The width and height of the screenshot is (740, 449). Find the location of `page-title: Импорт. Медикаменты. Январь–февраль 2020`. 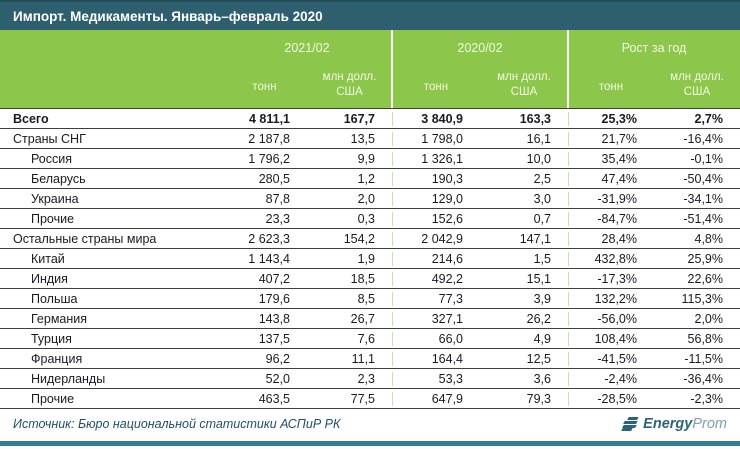

page-title: Импорт. Медикаменты. Январь–февраль 2020 is located at coordinates (168, 16).